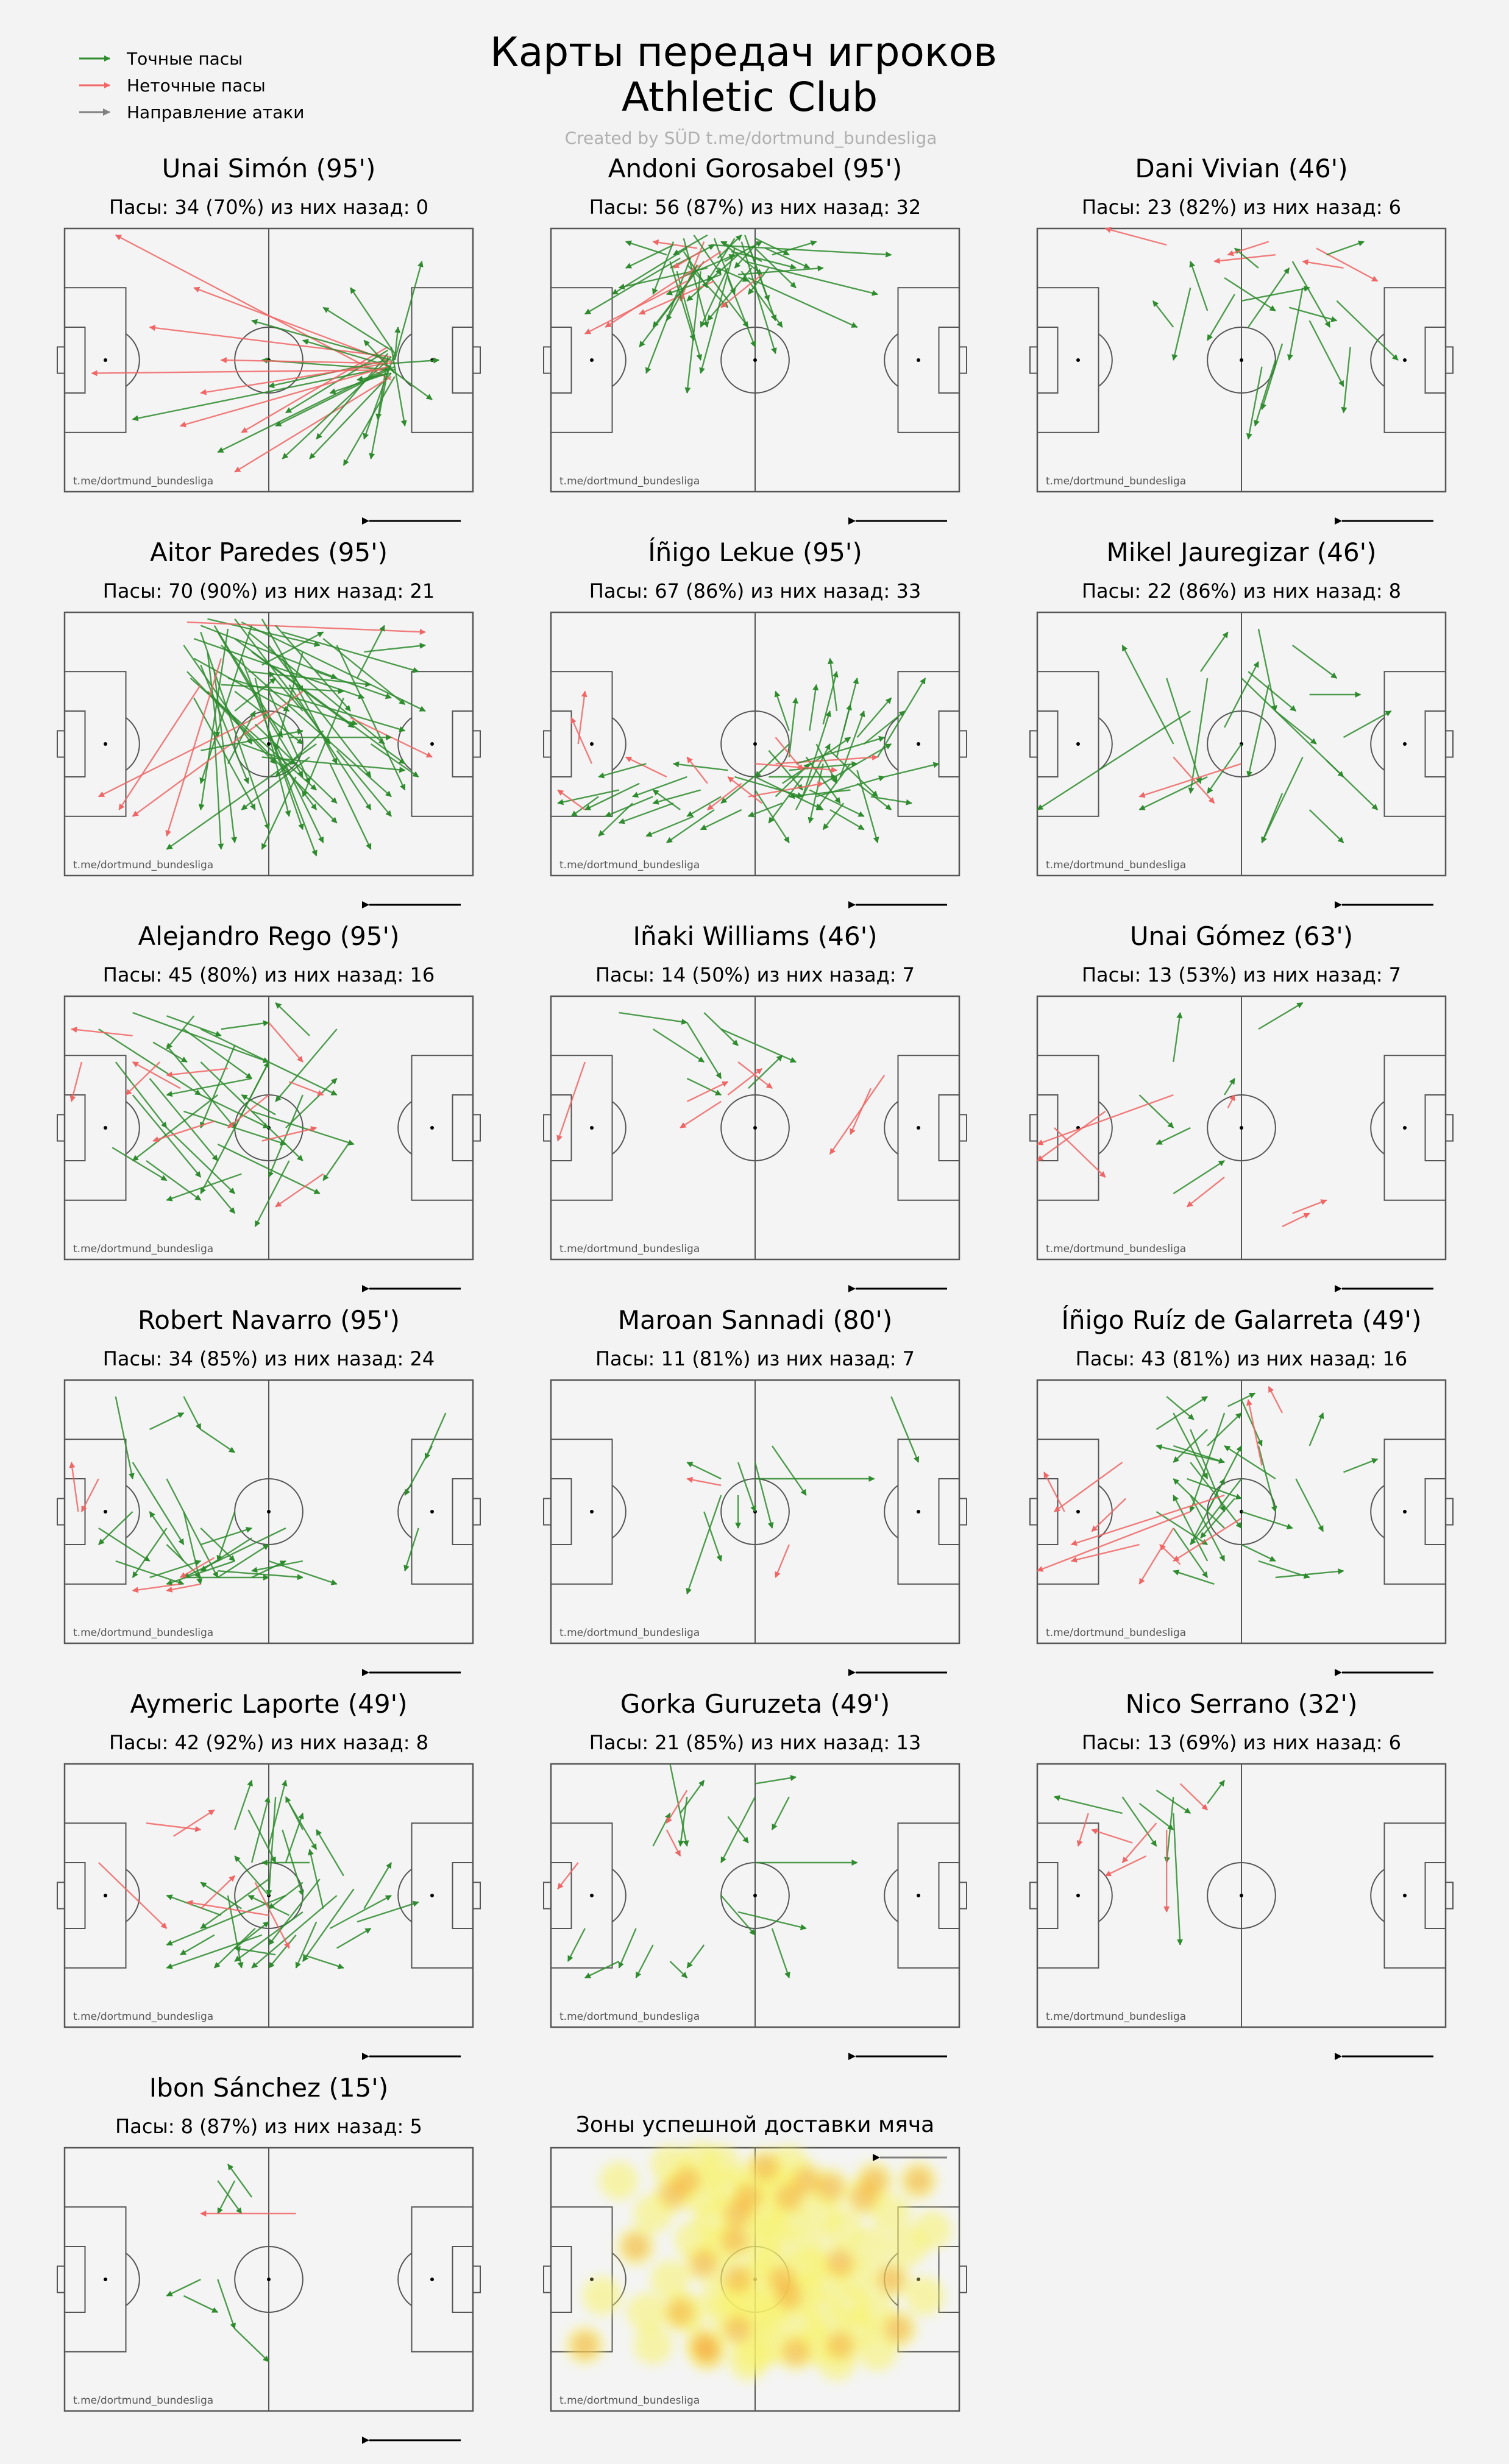  Describe the element at coordinates (268, 1742) in the screenshot. I see `player-stats: Пасы: 42 (92%) из них назад: 8` at that location.